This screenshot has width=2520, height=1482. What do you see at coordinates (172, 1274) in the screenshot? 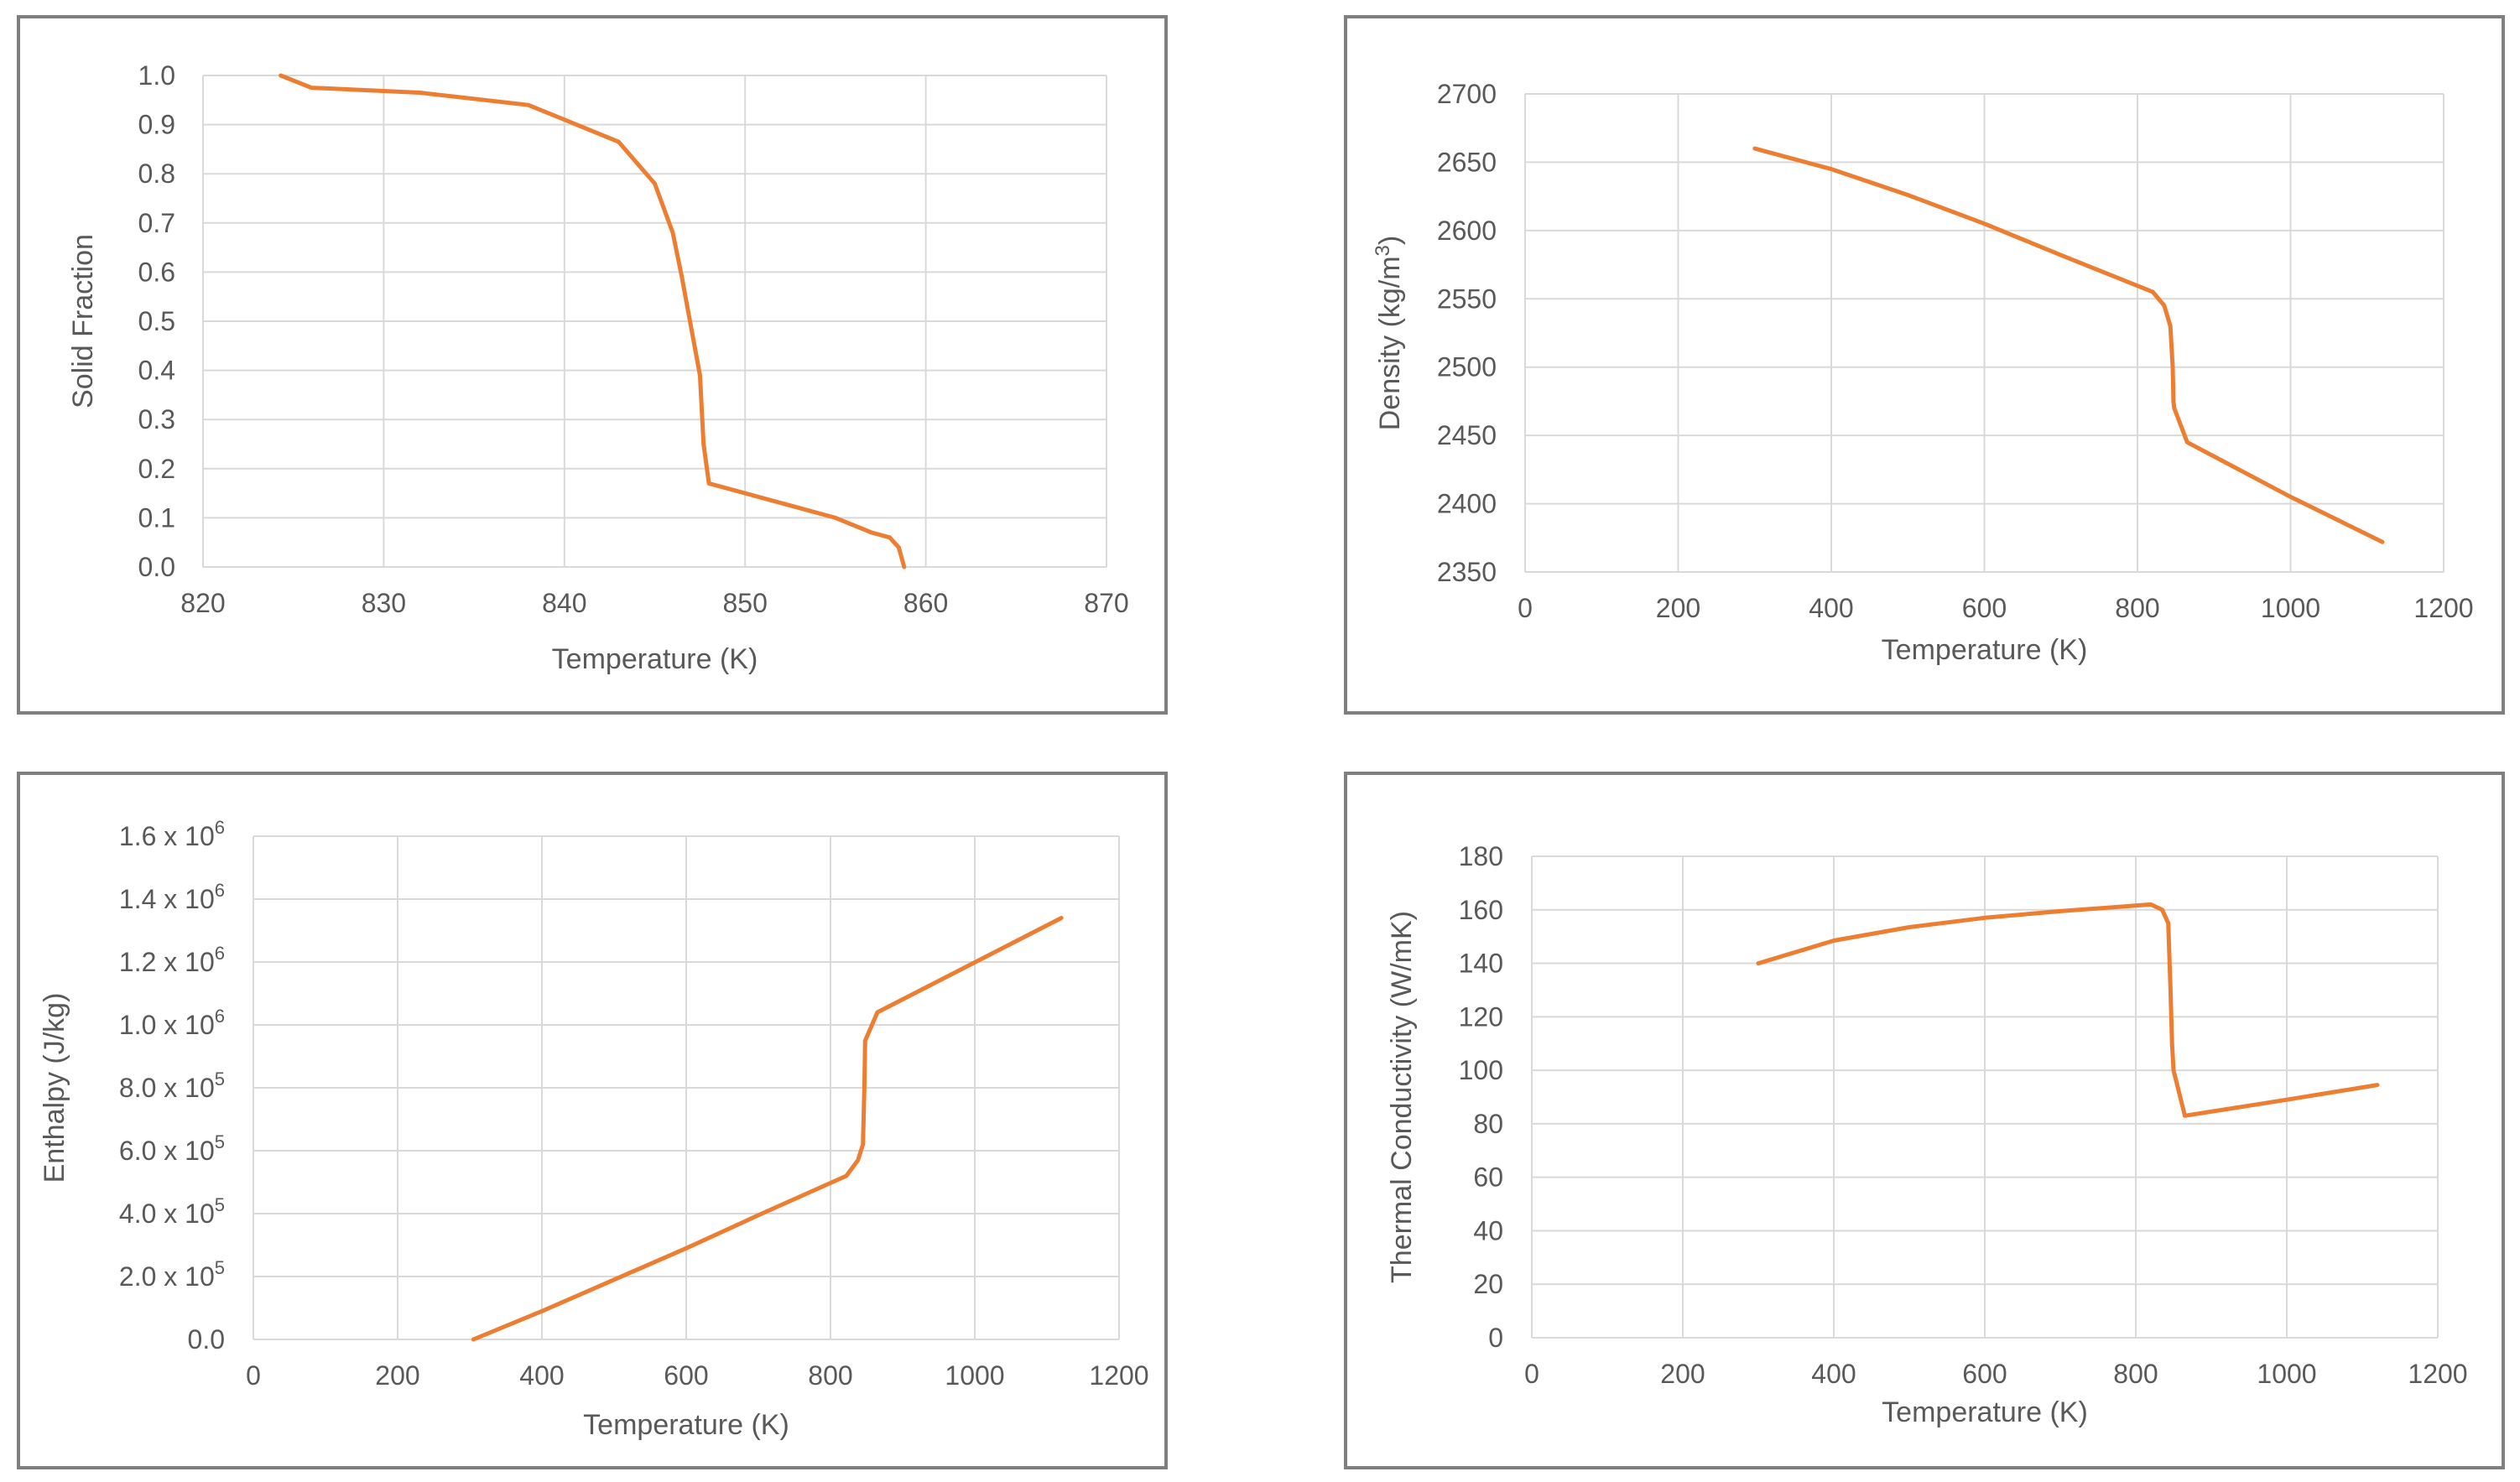
I see `y-tick-label: 2.0 x 10⁵` at bounding box center [172, 1274].